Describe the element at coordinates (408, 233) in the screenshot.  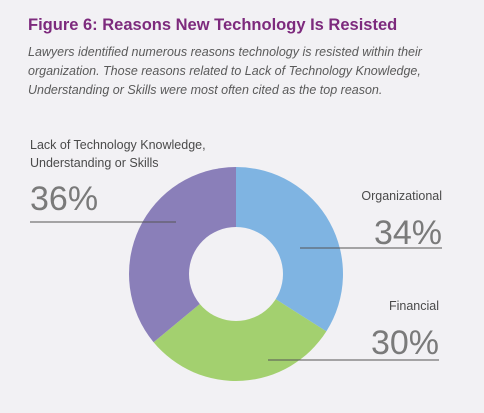
I see `organizational-percent: 34%` at that location.